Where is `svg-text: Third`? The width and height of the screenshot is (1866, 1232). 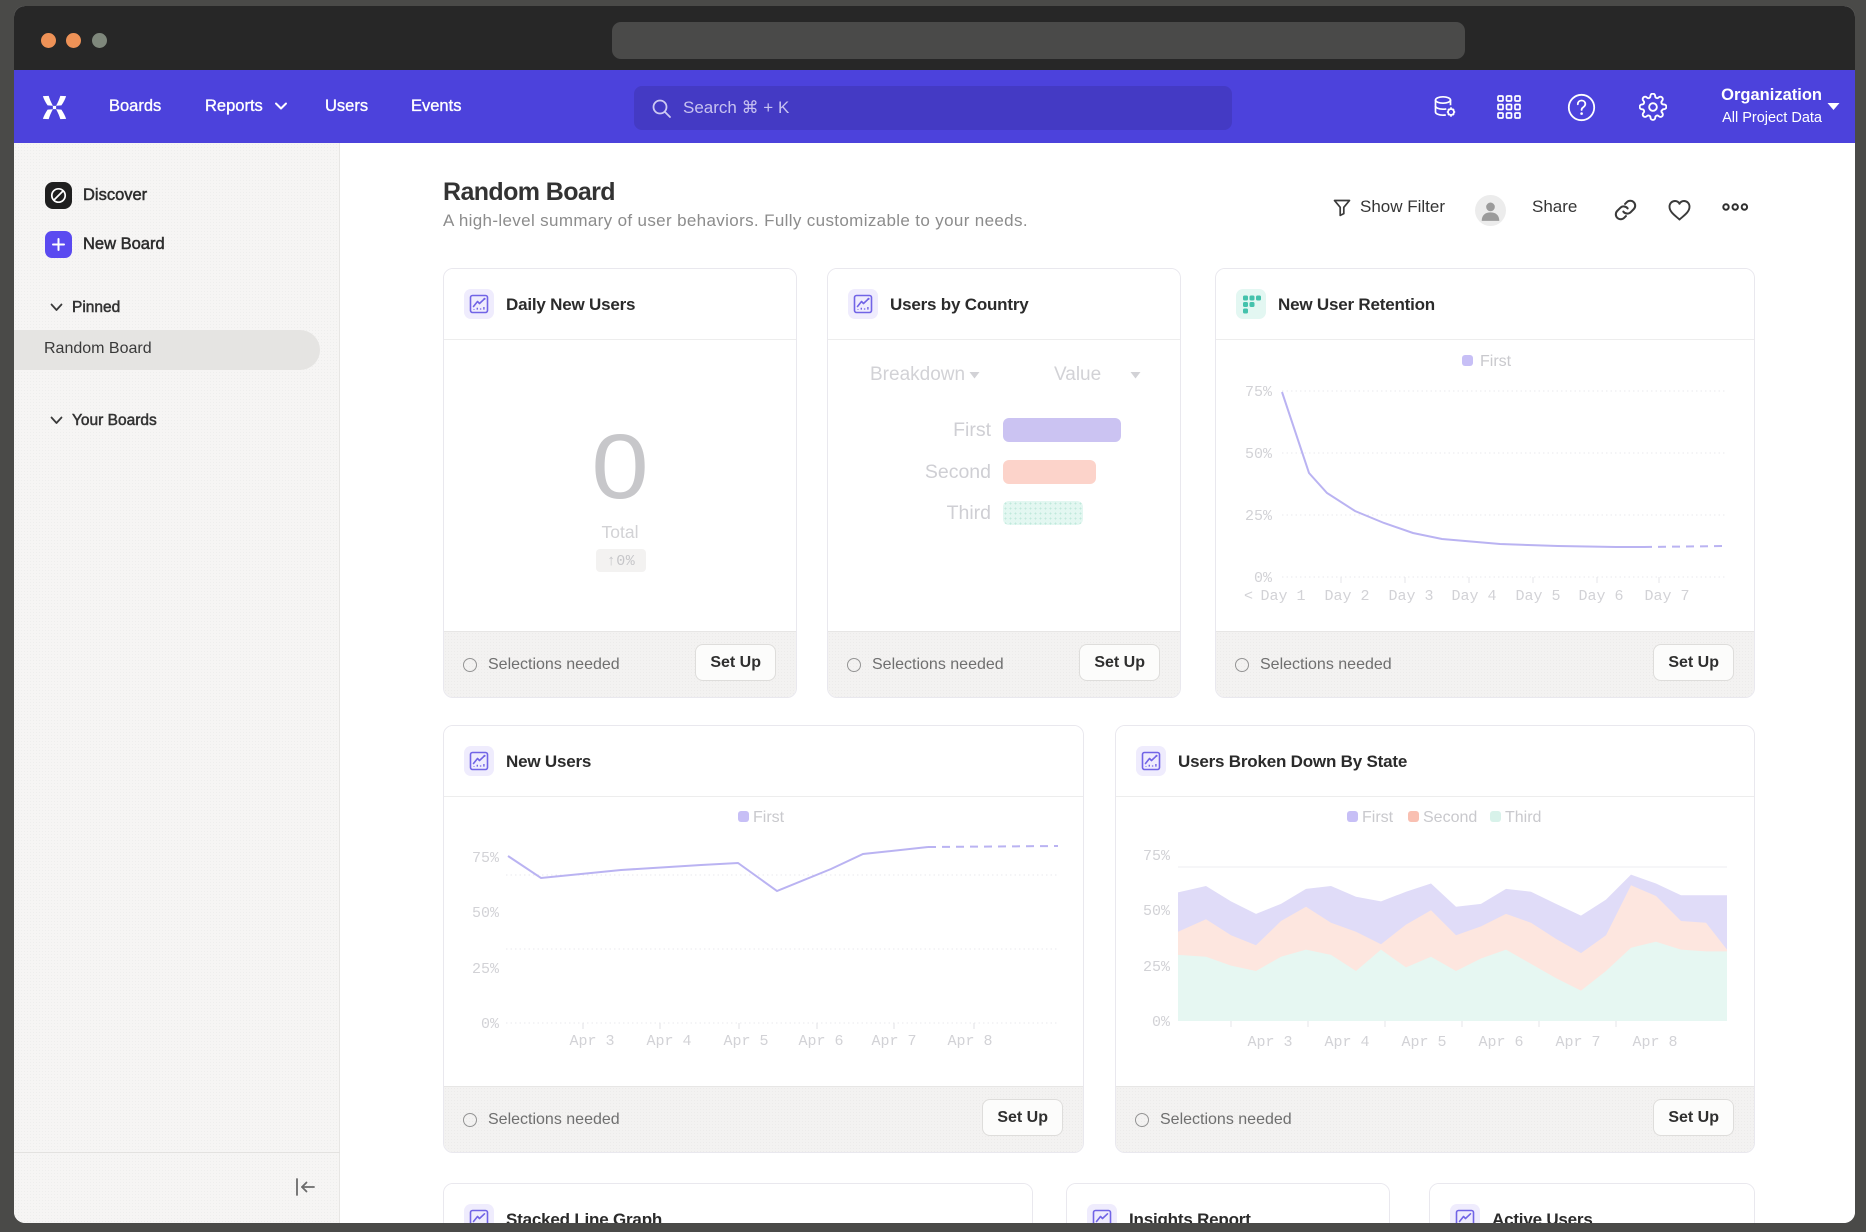 svg-text: Third is located at coordinates (1523, 817).